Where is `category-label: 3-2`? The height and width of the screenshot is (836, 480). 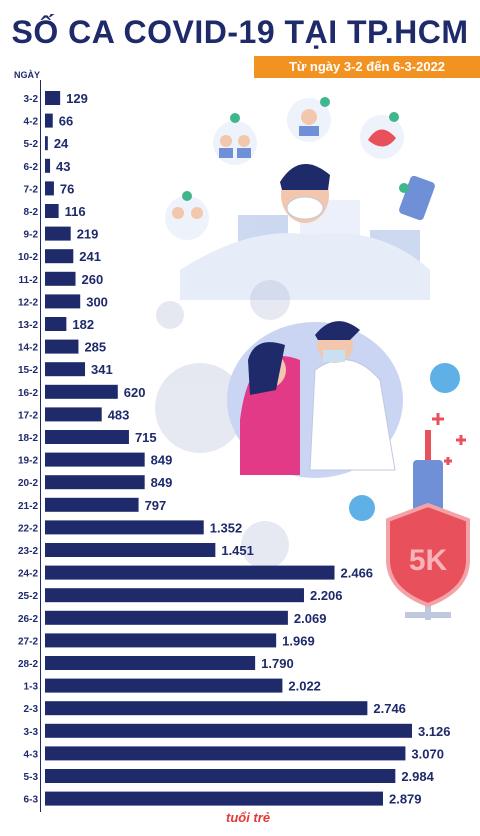
category-label: 3-2 is located at coordinates (31, 99).